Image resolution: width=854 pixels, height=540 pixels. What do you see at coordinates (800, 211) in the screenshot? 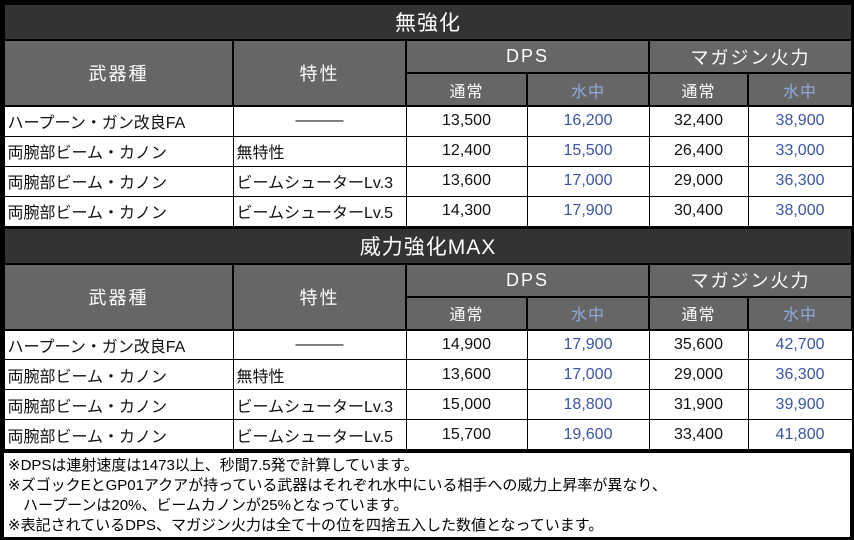
I see `magazine-water-cell: 38,000` at bounding box center [800, 211].